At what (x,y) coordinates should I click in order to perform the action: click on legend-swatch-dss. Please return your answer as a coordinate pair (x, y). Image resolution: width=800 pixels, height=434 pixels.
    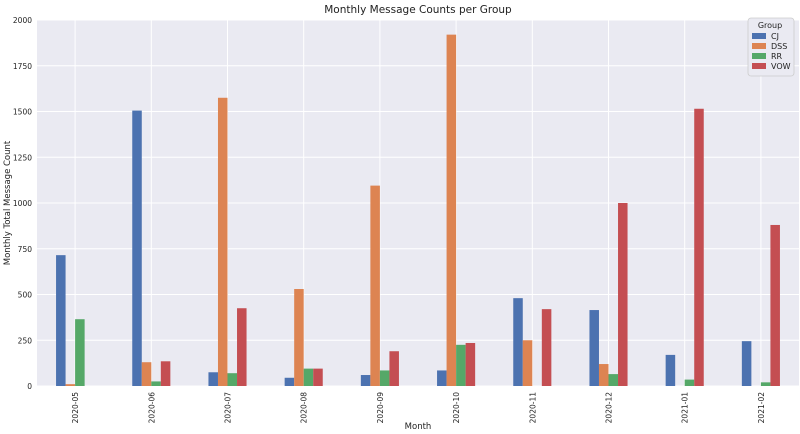
    Looking at the image, I should click on (759, 46).